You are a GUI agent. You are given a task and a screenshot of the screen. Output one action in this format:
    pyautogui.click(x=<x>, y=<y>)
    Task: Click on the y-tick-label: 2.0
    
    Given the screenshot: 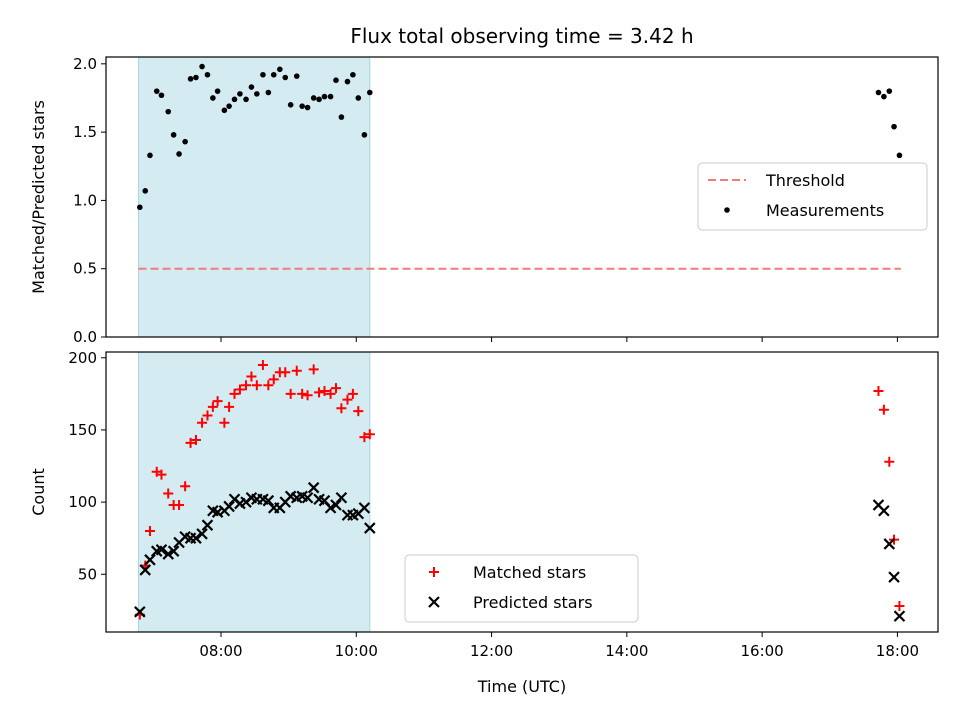 What is the action you would take?
    pyautogui.click(x=85, y=64)
    